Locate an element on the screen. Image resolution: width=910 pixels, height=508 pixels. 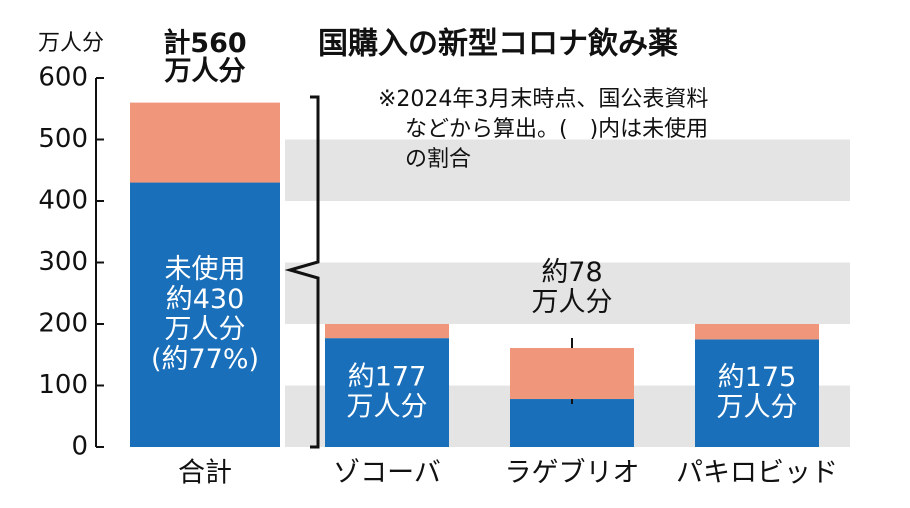
y-tick-label: 100 is located at coordinates (63, 385).